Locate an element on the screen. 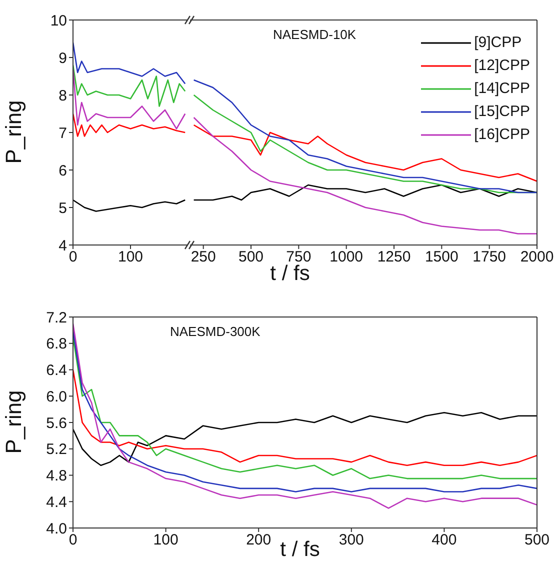 Image resolution: width=557 pixels, height=564 pixels. y-tick-label: 4 is located at coordinates (62, 245).